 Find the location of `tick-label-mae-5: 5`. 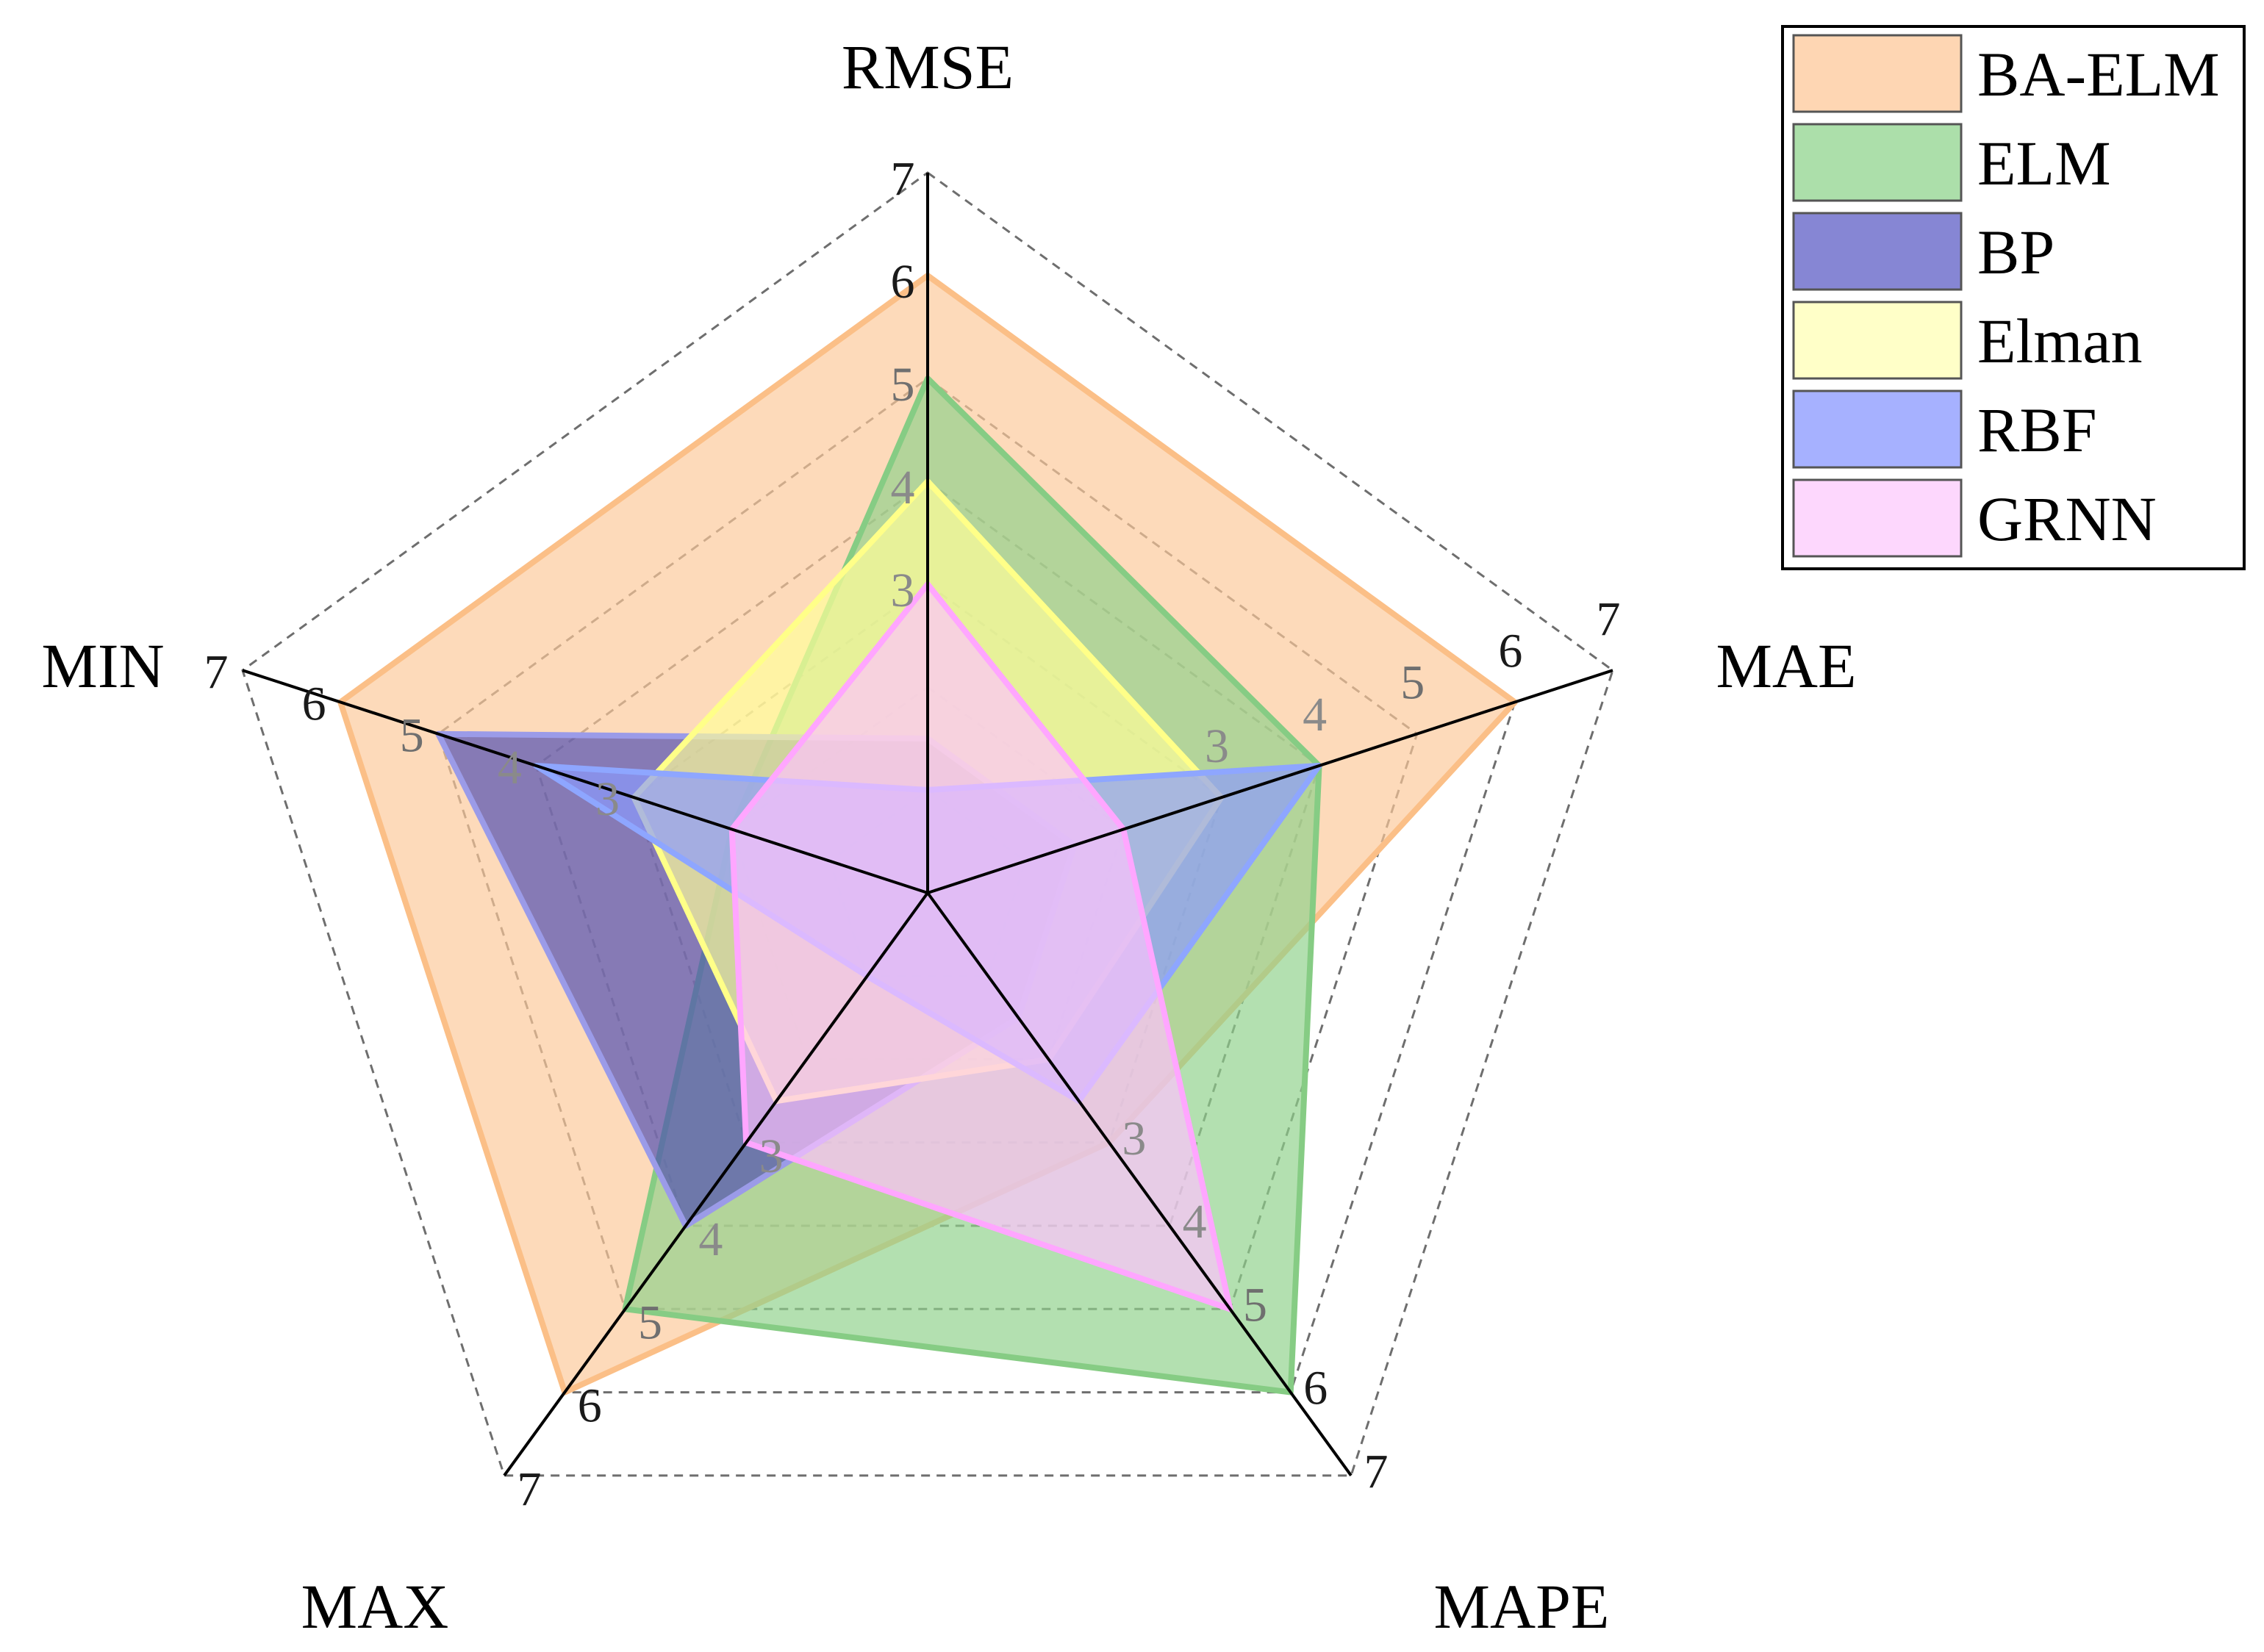

tick-label-mae-5: 5 is located at coordinates (1412, 683).